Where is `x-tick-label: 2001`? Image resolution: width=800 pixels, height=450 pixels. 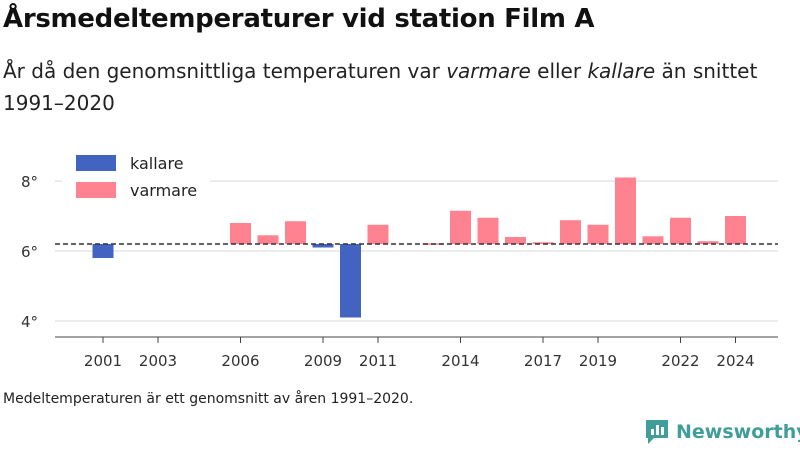
x-tick-label: 2001 is located at coordinates (103, 361).